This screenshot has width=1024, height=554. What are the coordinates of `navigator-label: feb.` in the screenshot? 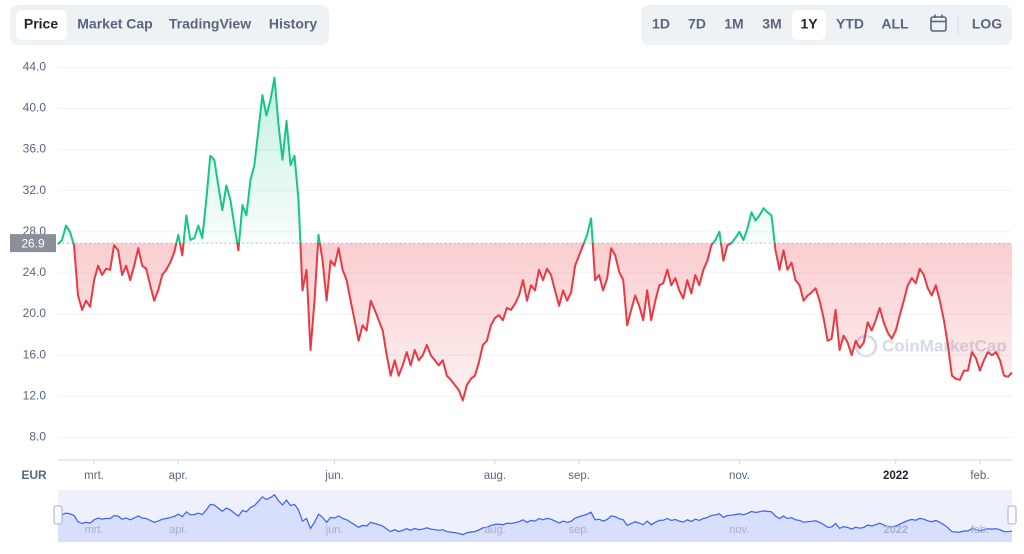 It's located at (980, 530).